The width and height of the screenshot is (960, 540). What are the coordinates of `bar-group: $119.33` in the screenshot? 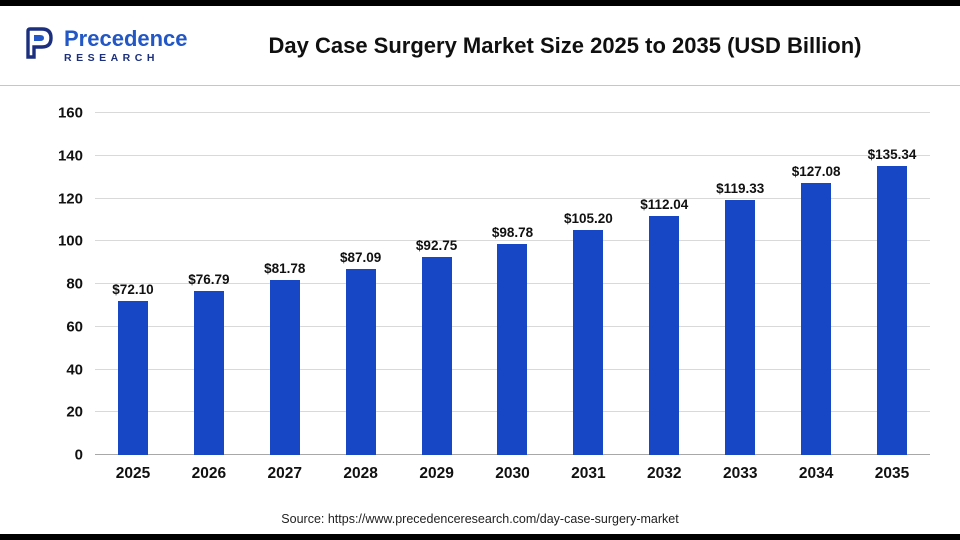 It's located at (740, 284).